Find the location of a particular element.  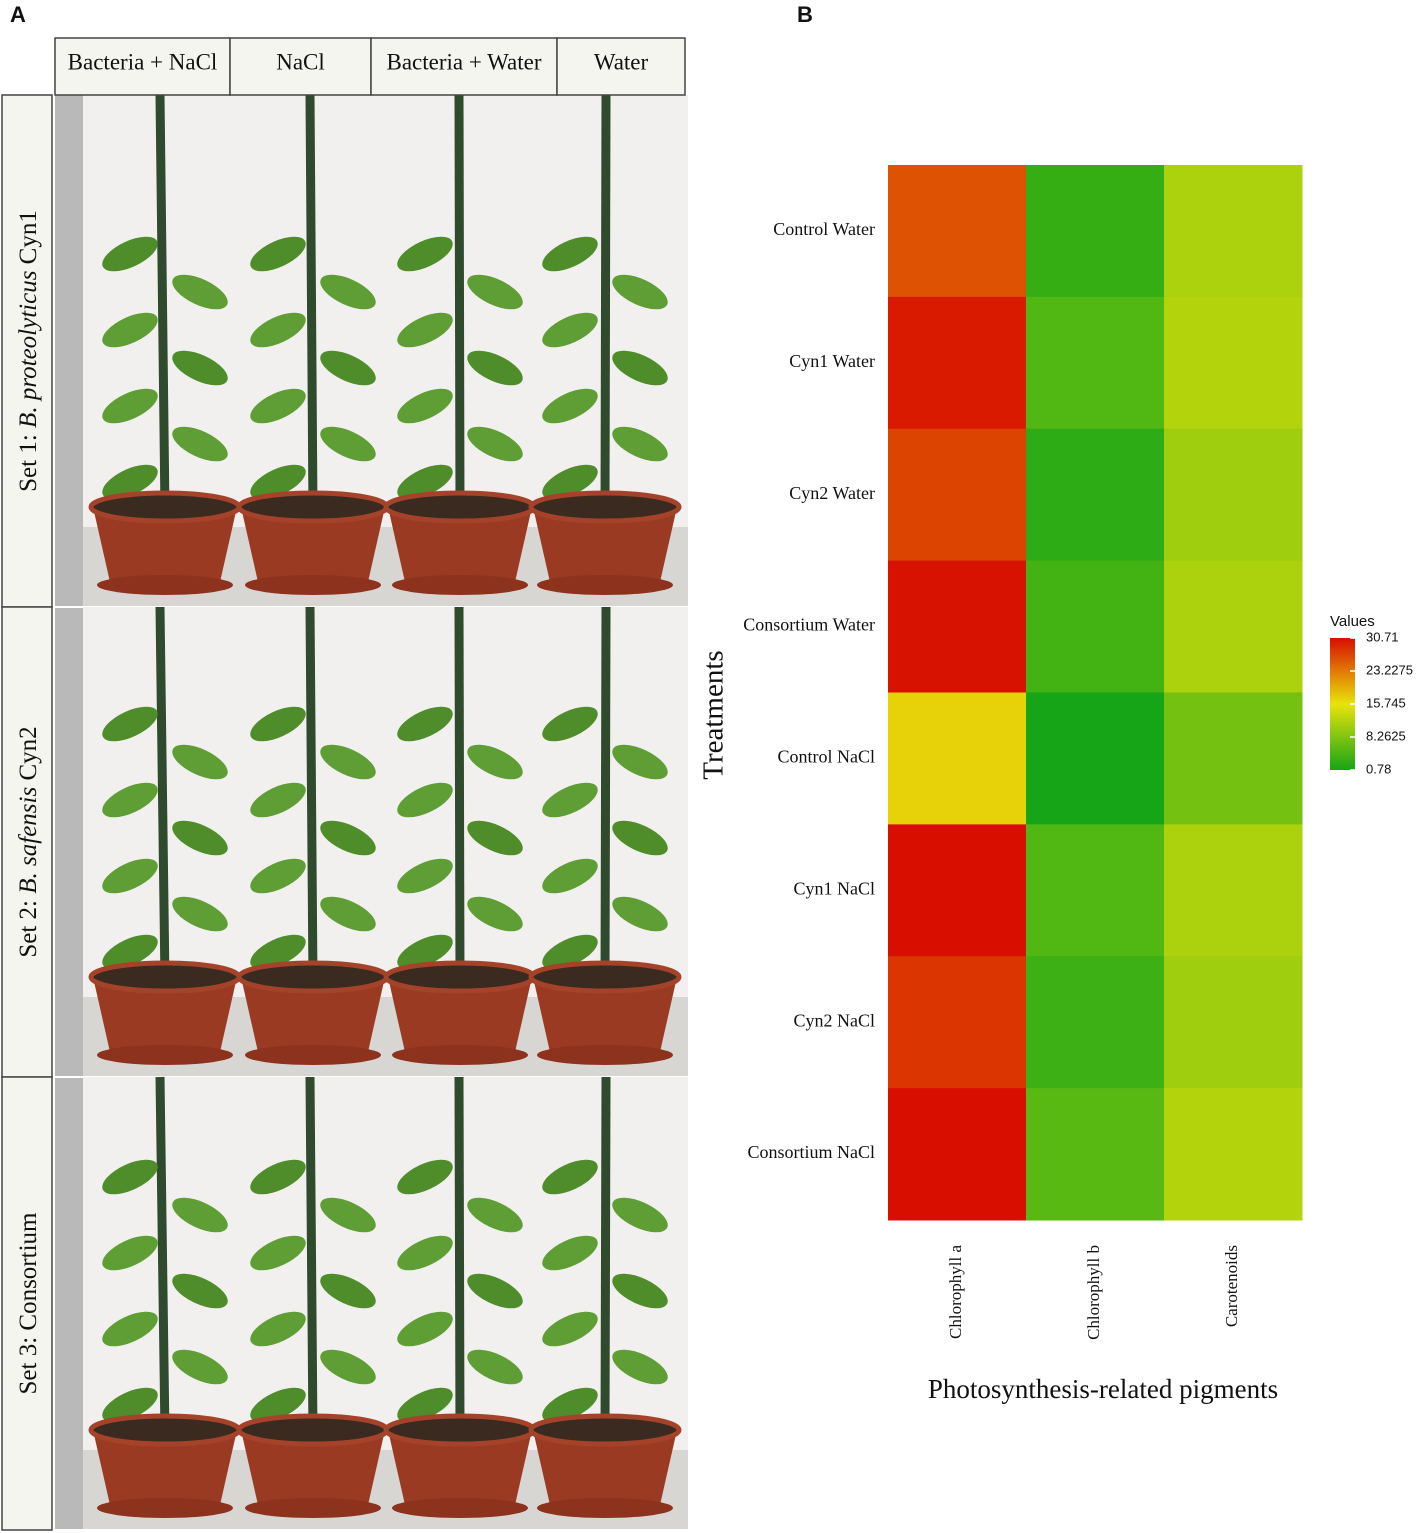

row-label: Control Water is located at coordinates (824, 229).